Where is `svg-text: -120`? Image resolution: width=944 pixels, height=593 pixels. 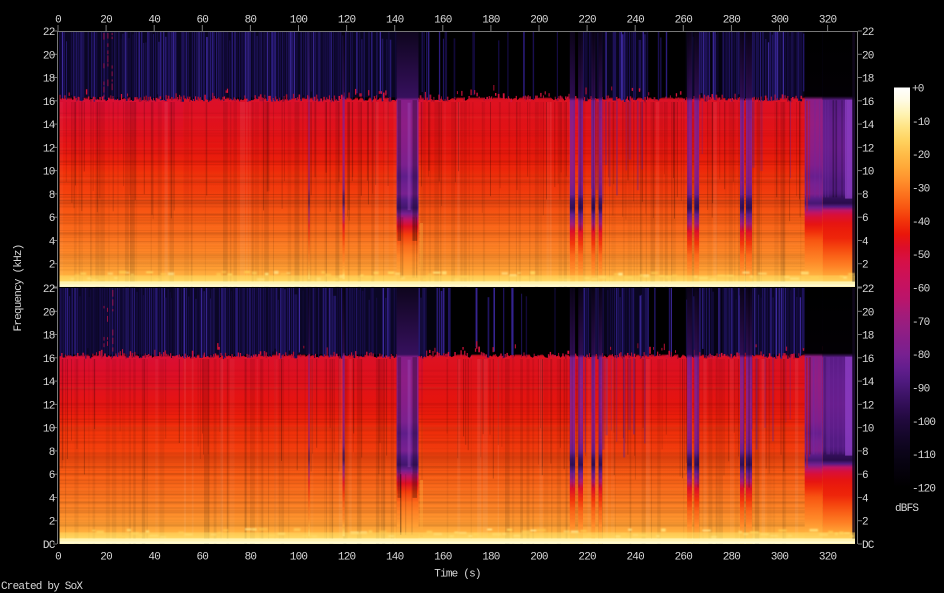
svg-text: -120 is located at coordinates (923, 490).